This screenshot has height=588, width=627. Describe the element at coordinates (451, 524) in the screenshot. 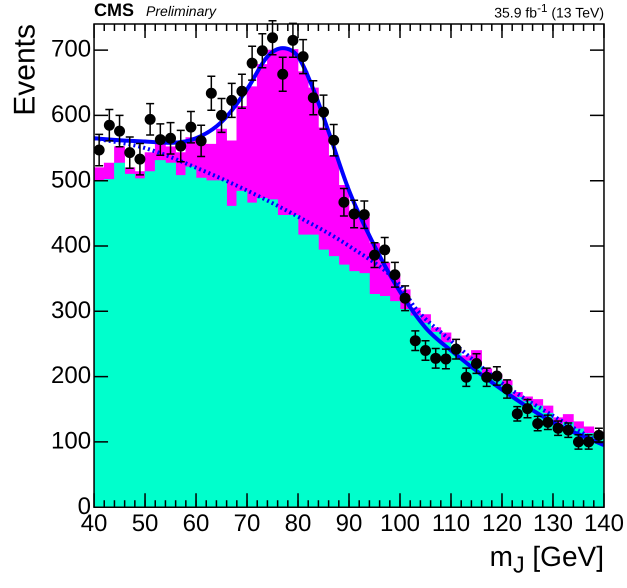

I see `x-tick-label: 110` at that location.